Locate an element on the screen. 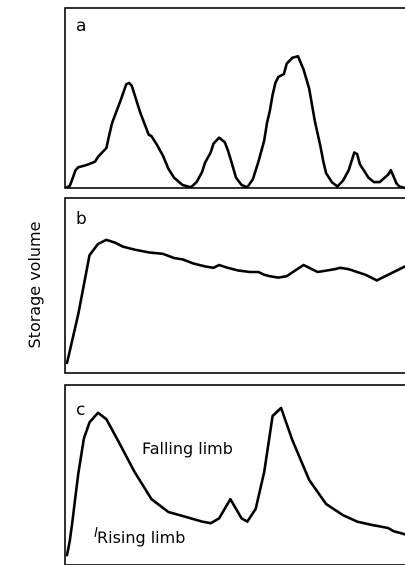  y-axis-label: Storage volume is located at coordinates (34, 285).